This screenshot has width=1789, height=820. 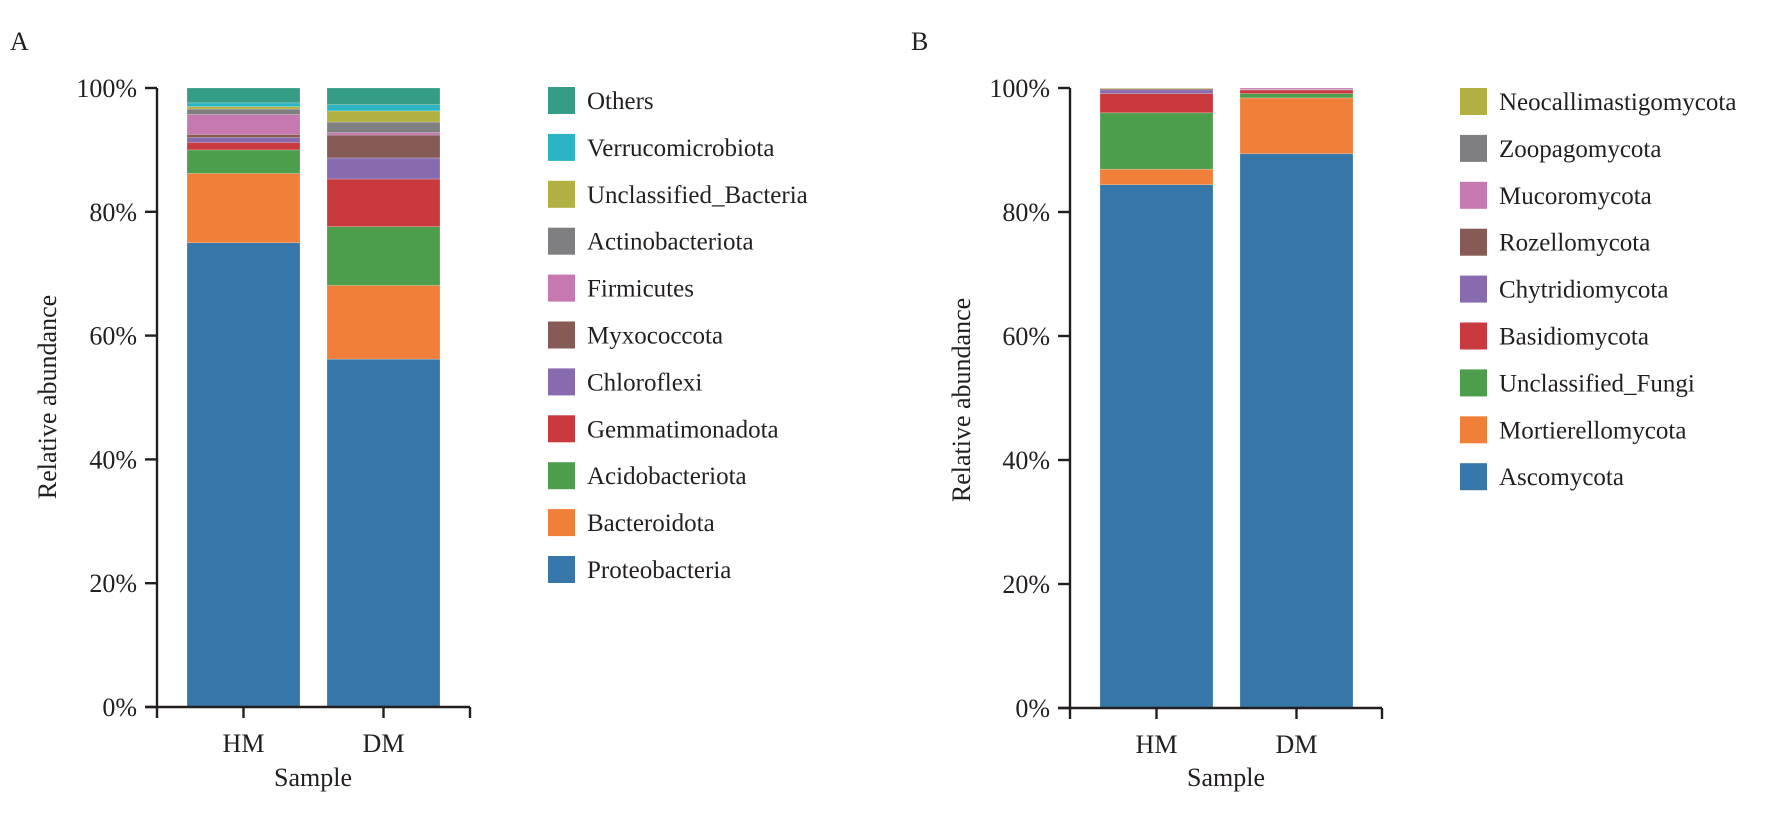 I want to click on bar-segment-hm-actinobacteriota, so click(x=243, y=111).